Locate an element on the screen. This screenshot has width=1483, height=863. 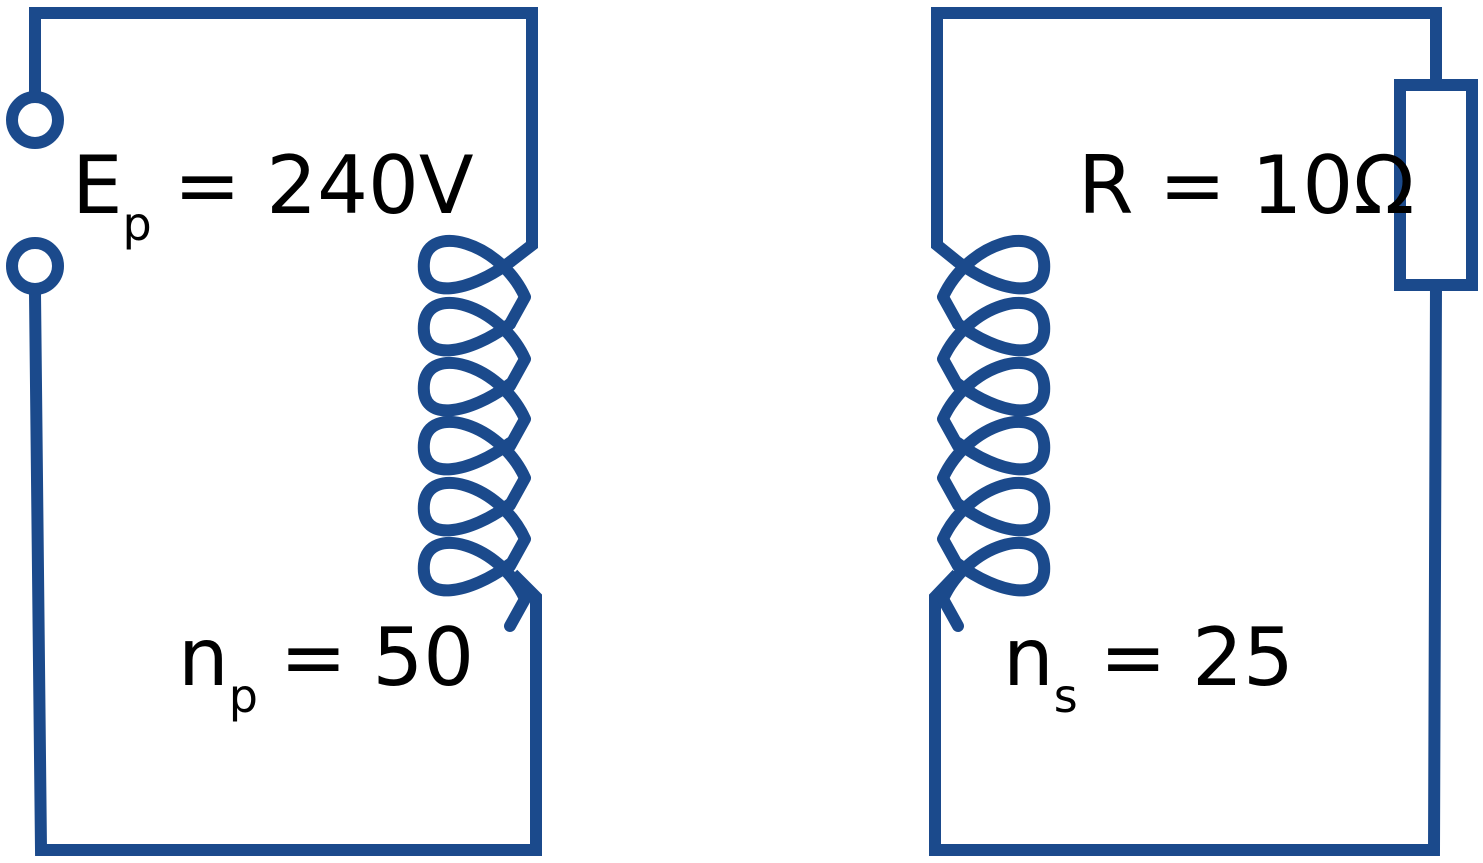
secondary-turns-subscript: s is located at coordinates (1066, 696).